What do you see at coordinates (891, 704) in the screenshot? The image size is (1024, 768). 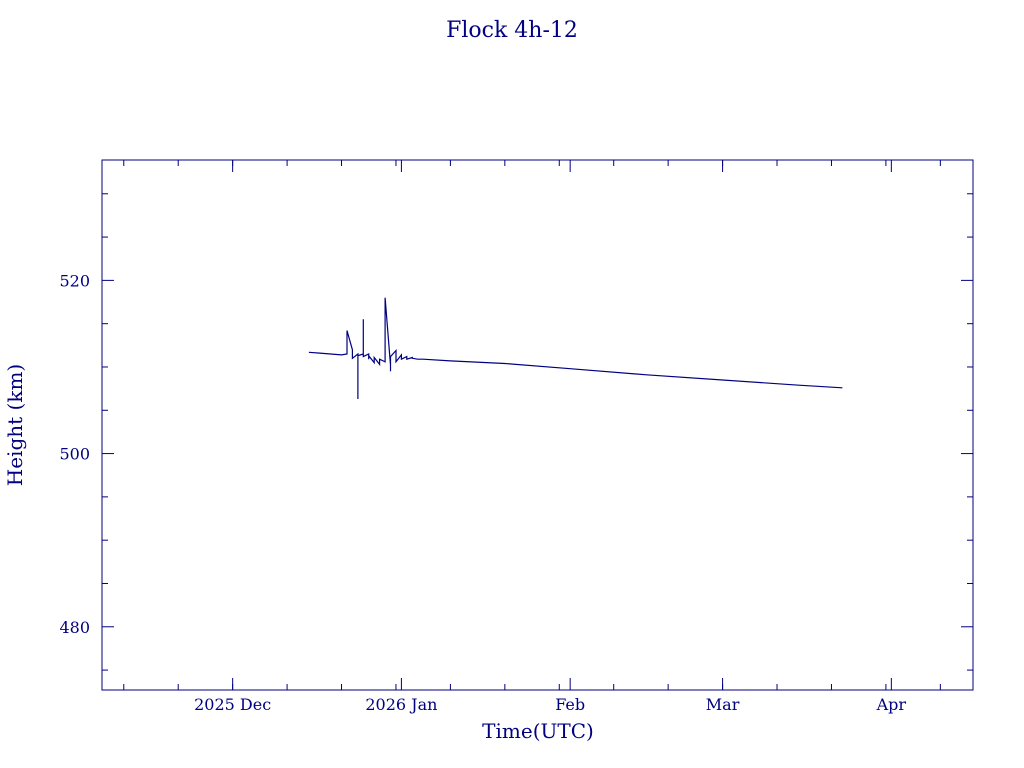 I see `x-tick-label: Apr` at bounding box center [891, 704].